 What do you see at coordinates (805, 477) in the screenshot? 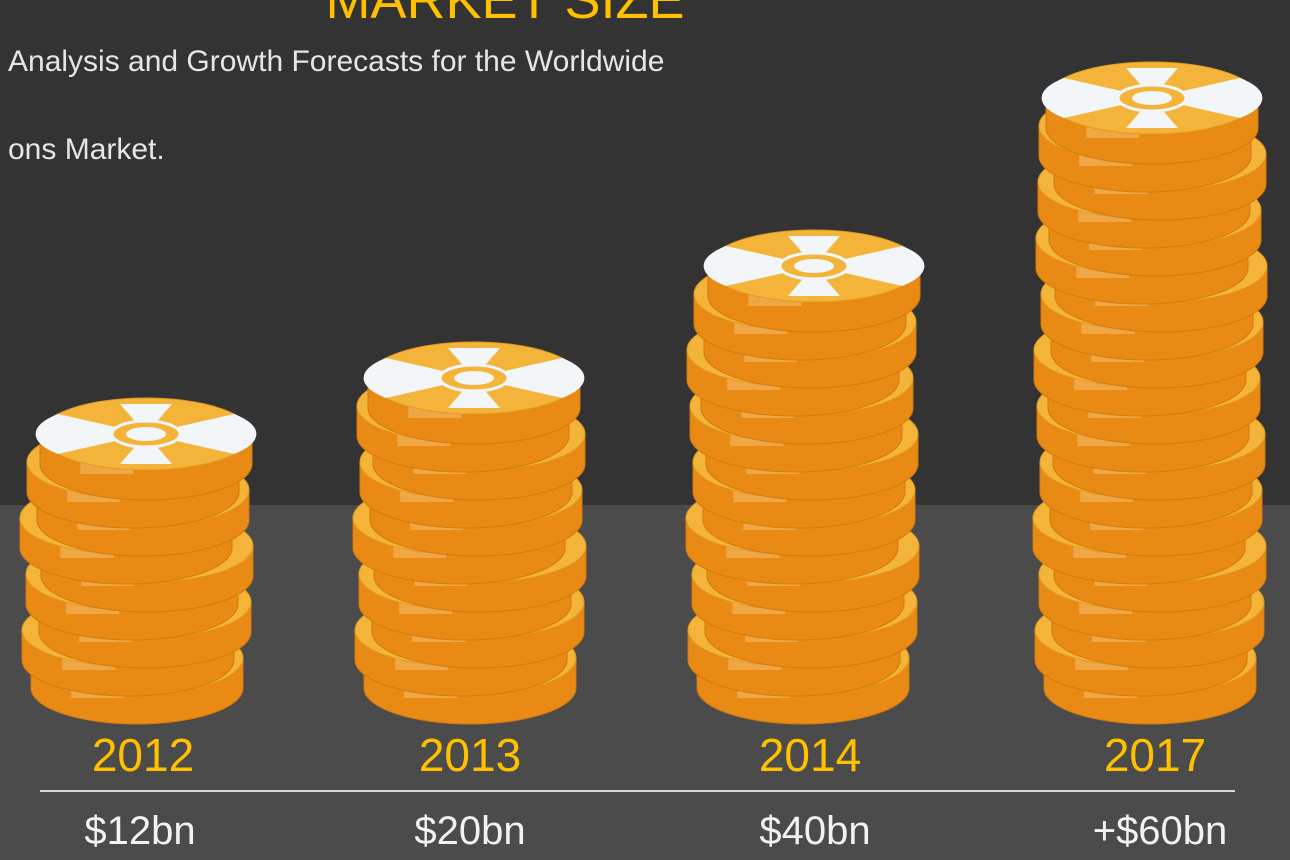
I see `coin-stack-2014` at bounding box center [805, 477].